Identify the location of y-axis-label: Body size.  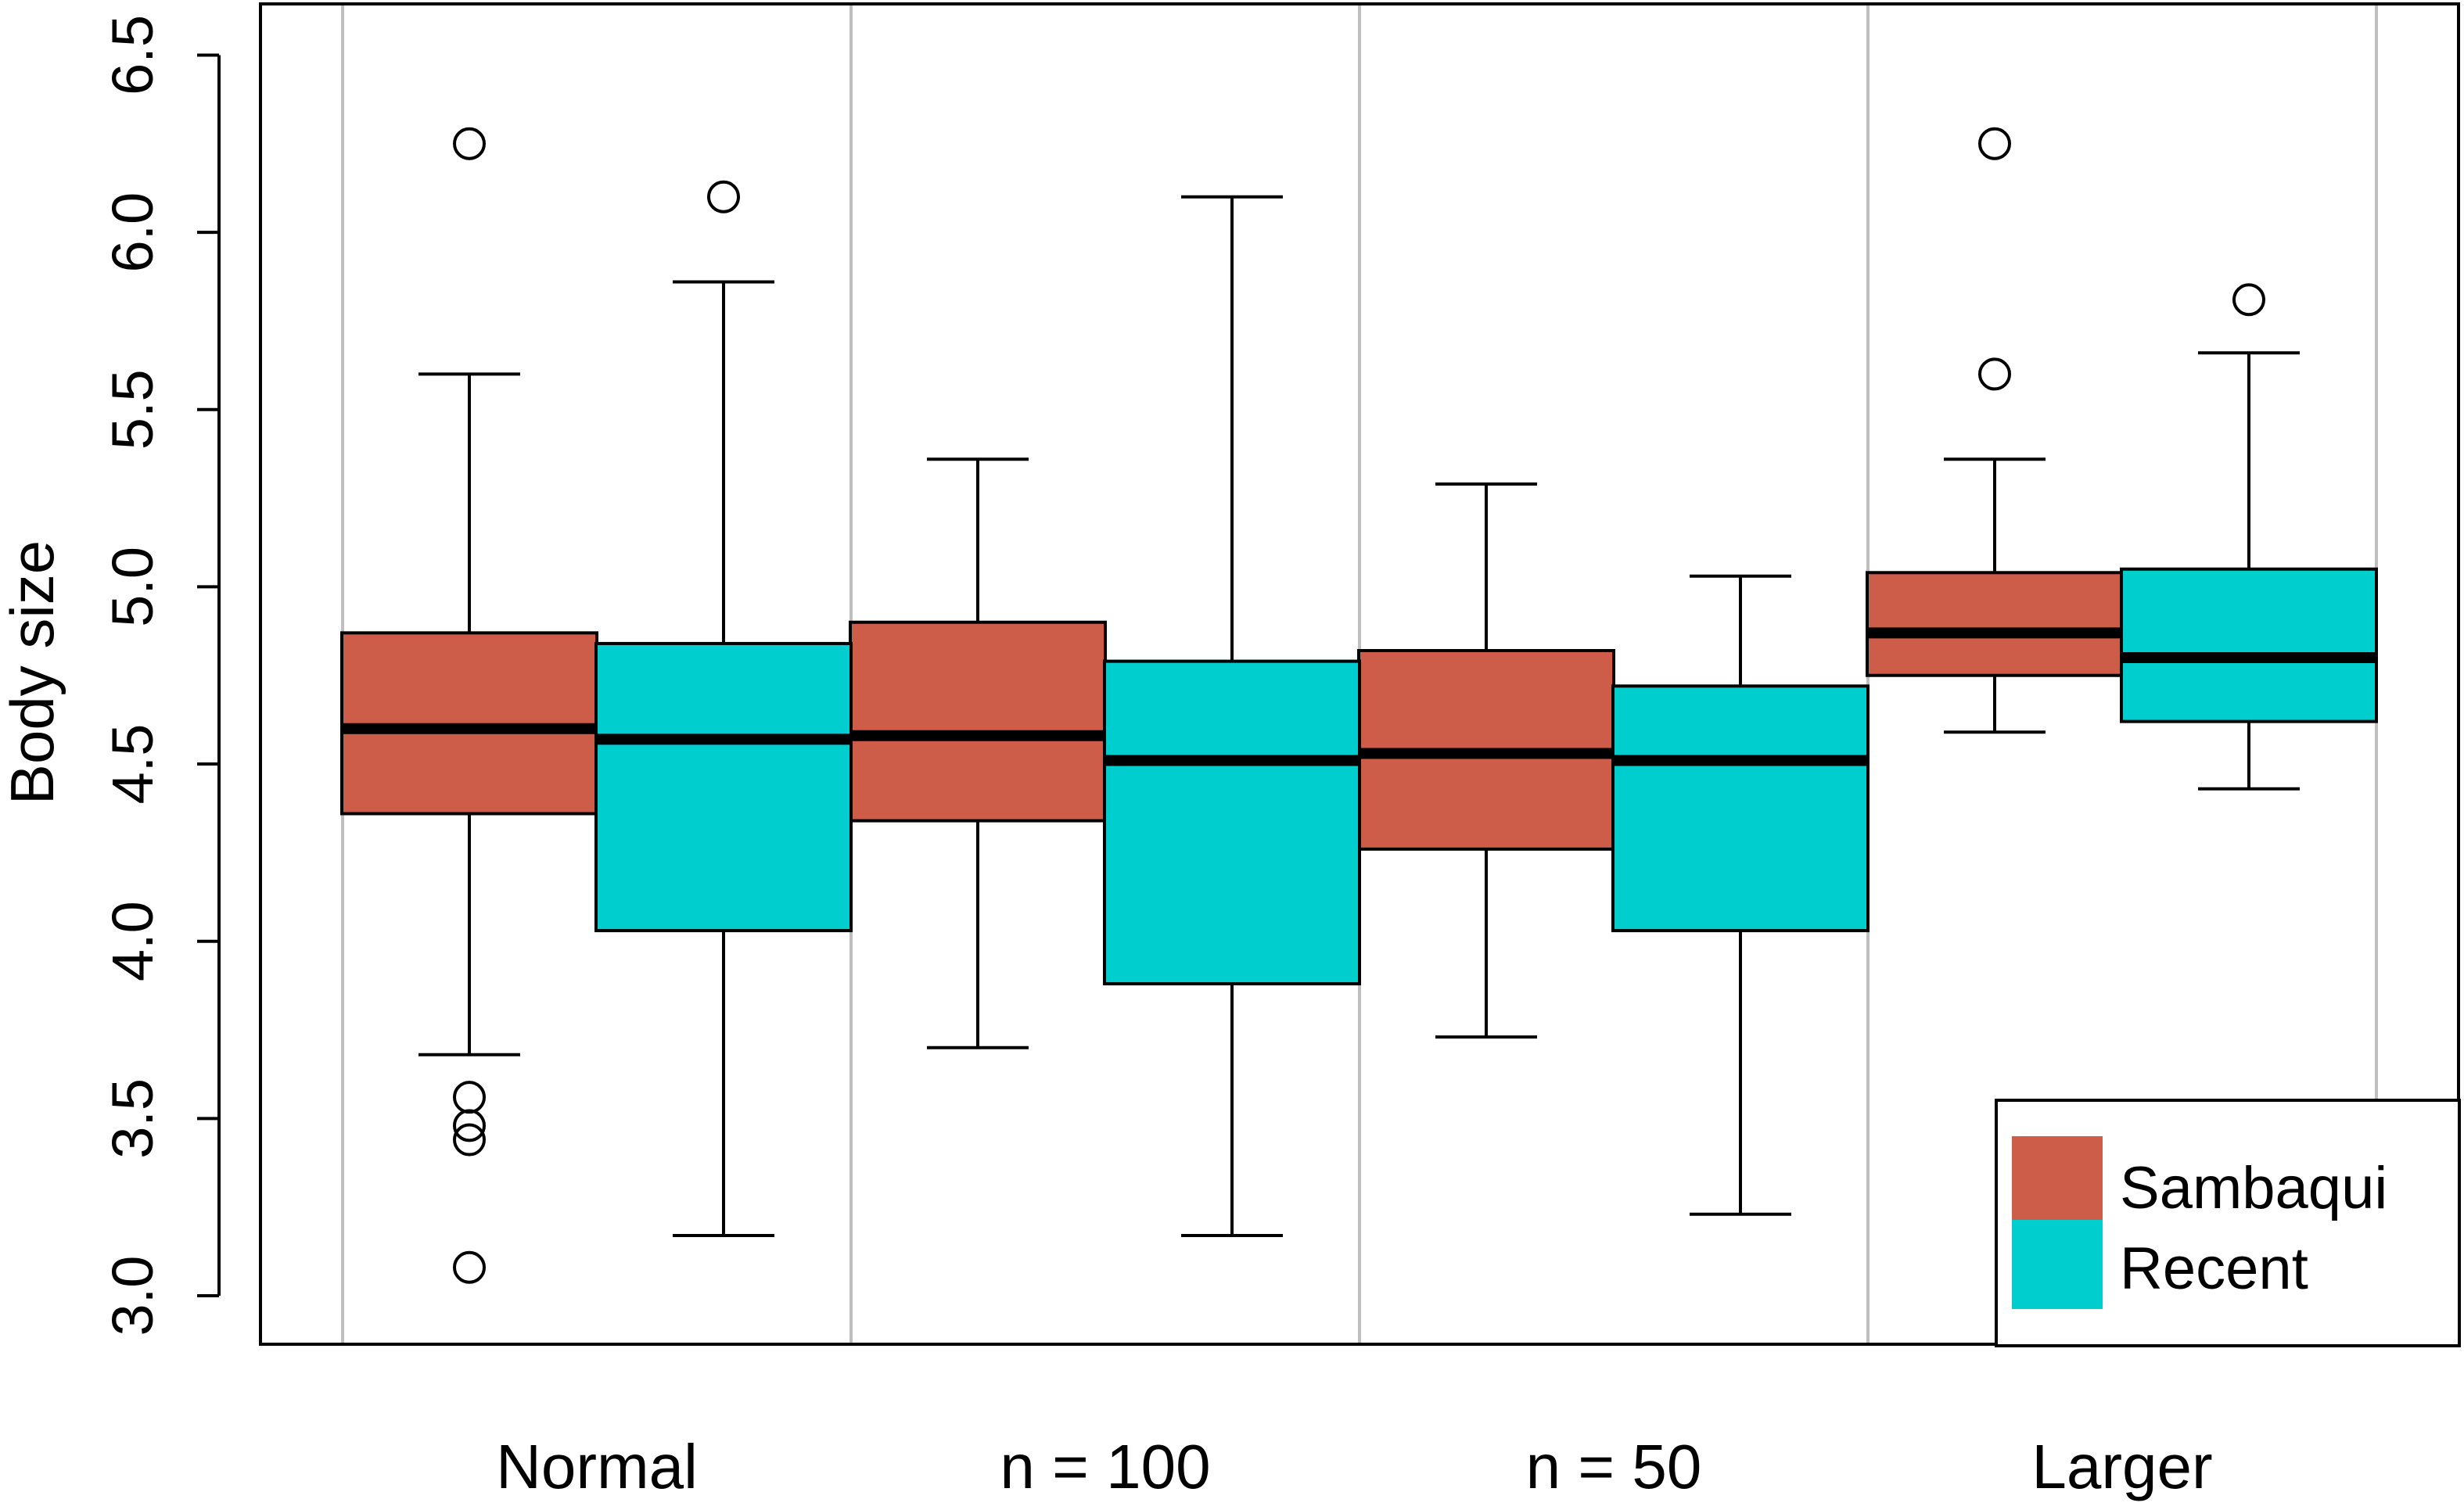
(33, 672).